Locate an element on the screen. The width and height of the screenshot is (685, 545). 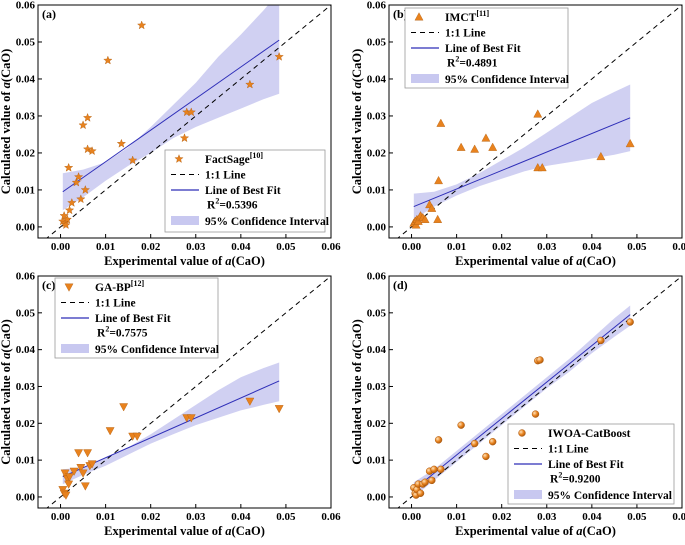
legend-series-label: IWOA-CatBoost is located at coordinates (589, 434).